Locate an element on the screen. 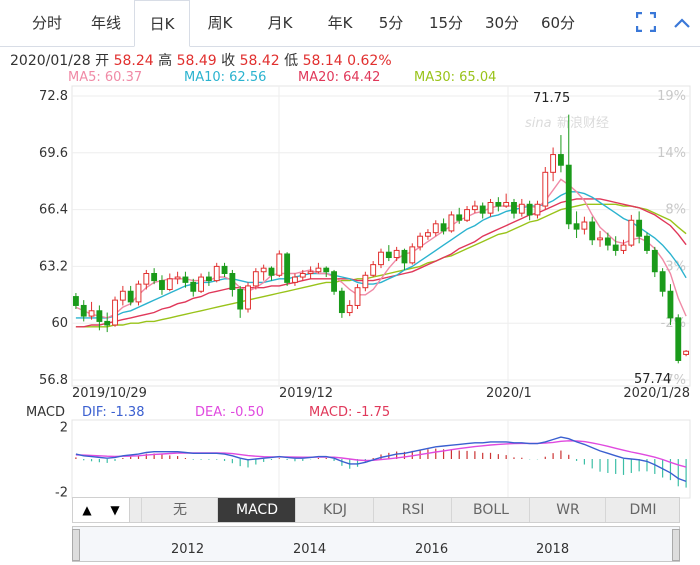 The width and height of the screenshot is (700, 565). tab-30min: 30分 is located at coordinates (502, 23).